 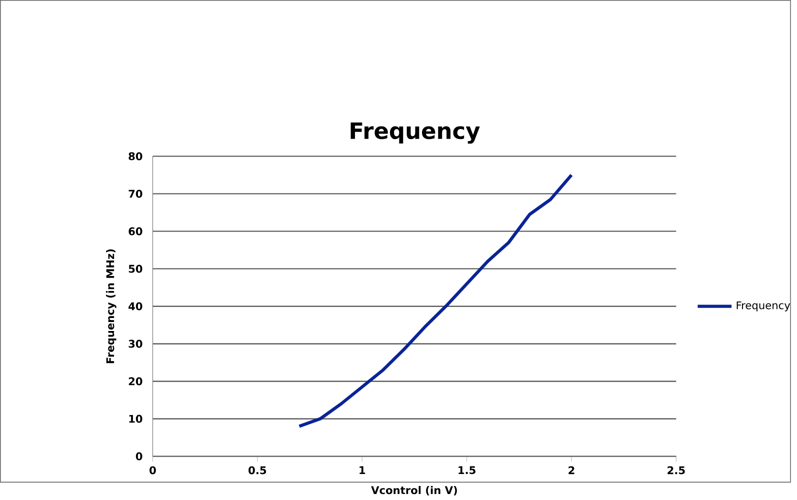 What do you see at coordinates (135, 194) in the screenshot?
I see `y-tick-label: 70` at bounding box center [135, 194].